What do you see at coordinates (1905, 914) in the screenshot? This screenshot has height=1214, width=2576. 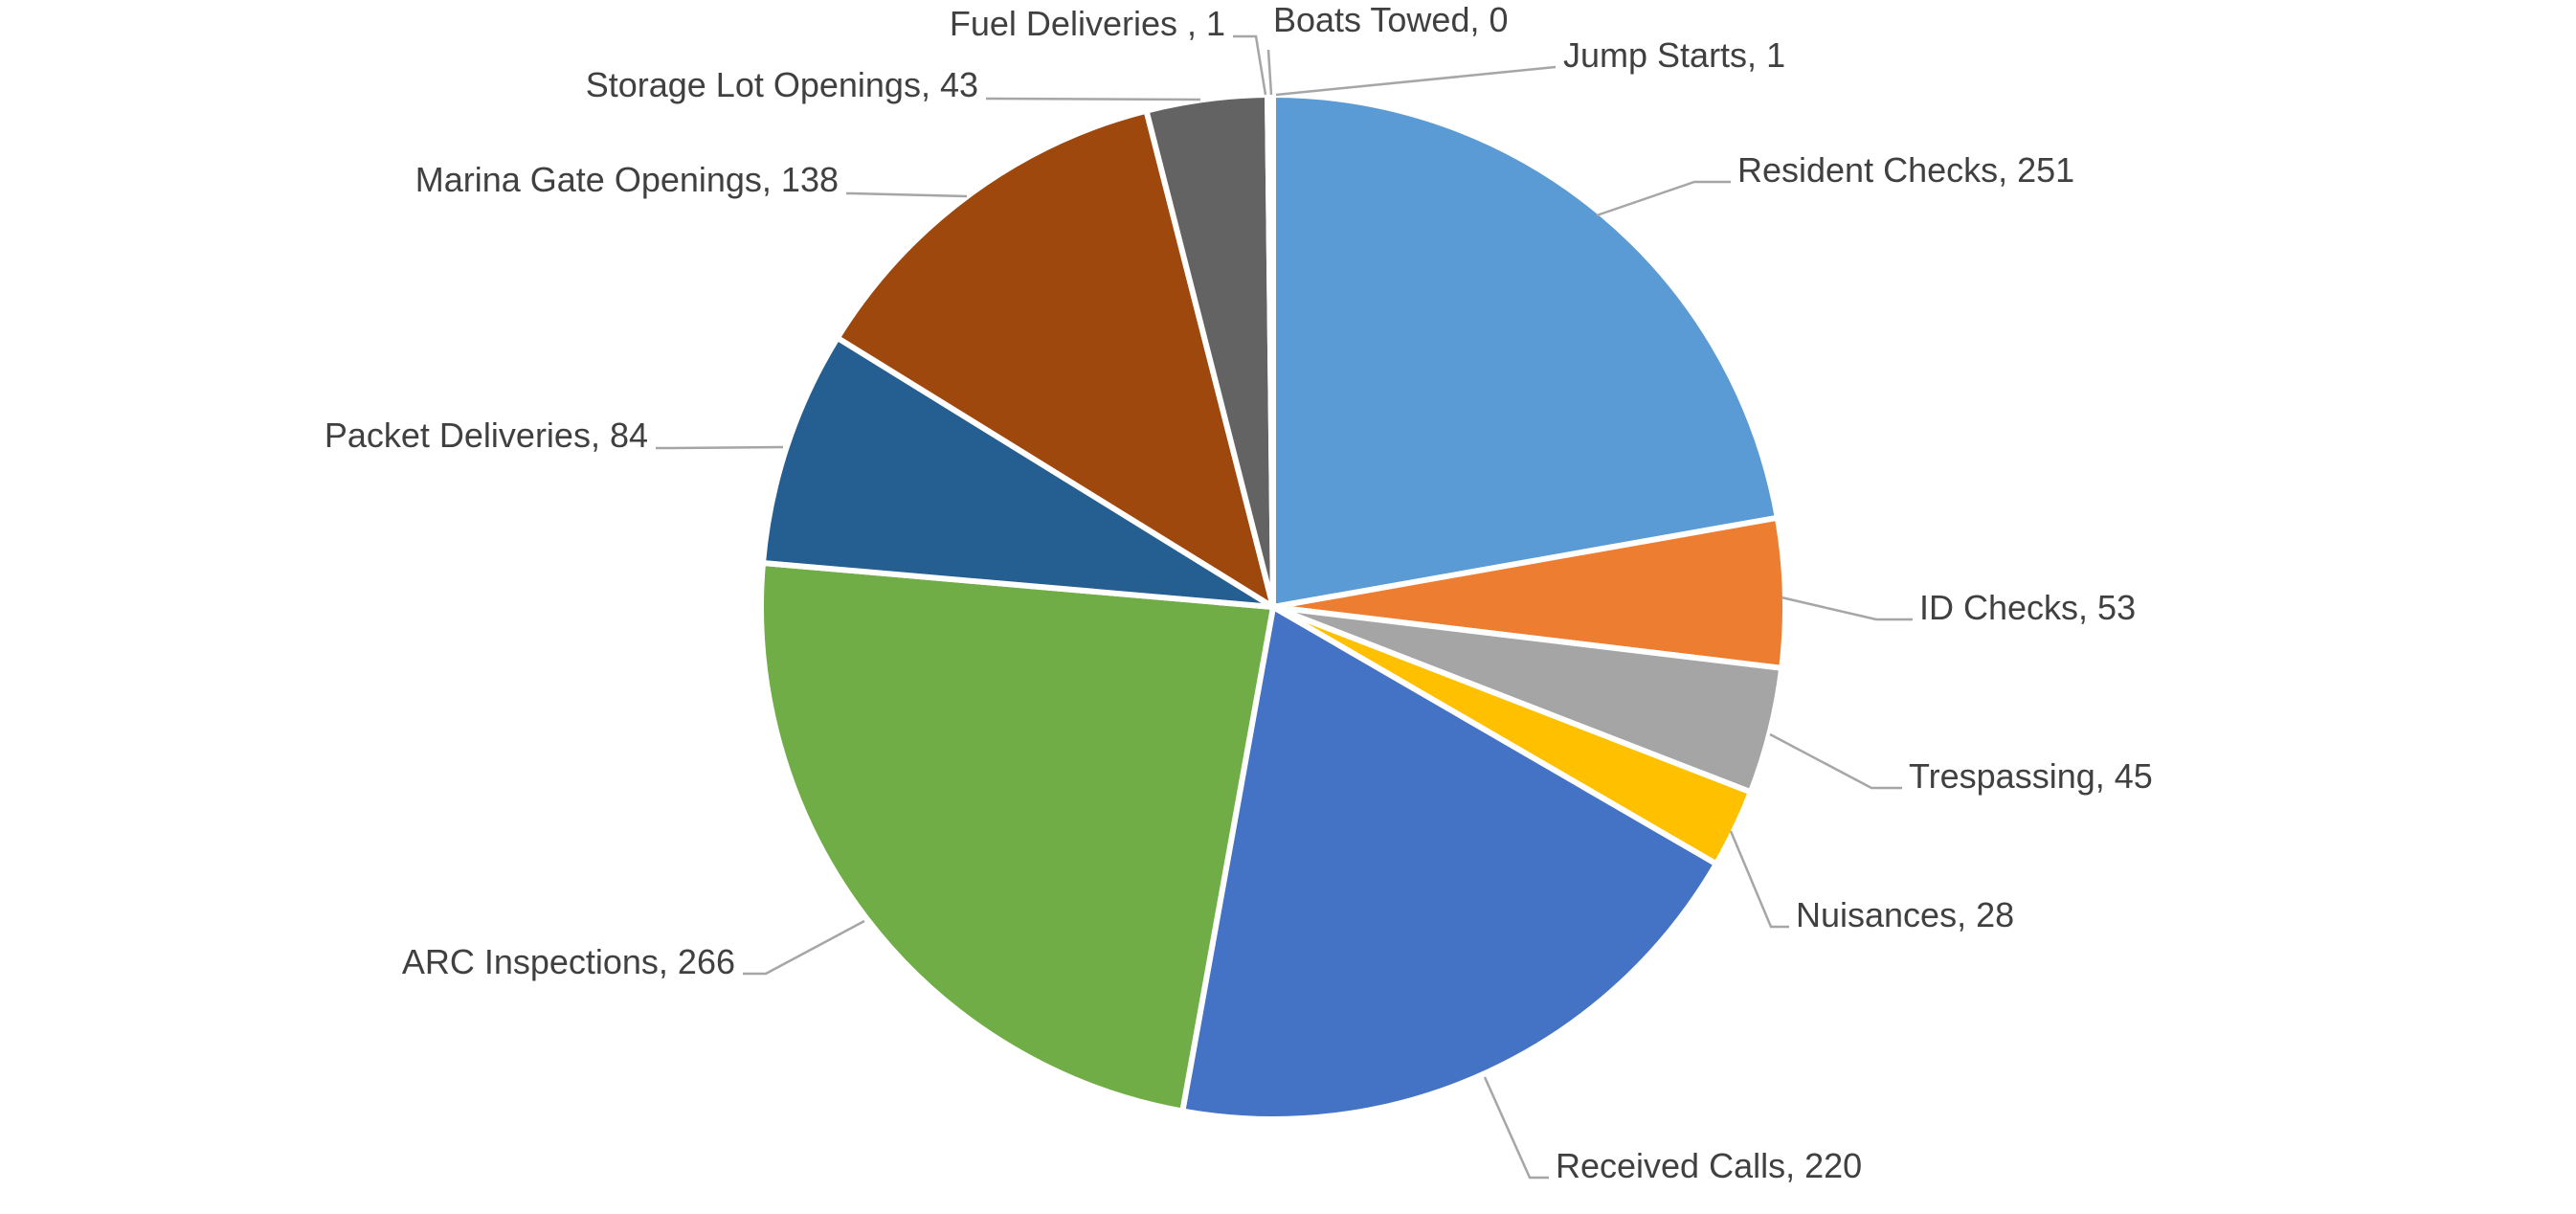 I see `data-label-nuisances: Nuisances, 28` at bounding box center [1905, 914].